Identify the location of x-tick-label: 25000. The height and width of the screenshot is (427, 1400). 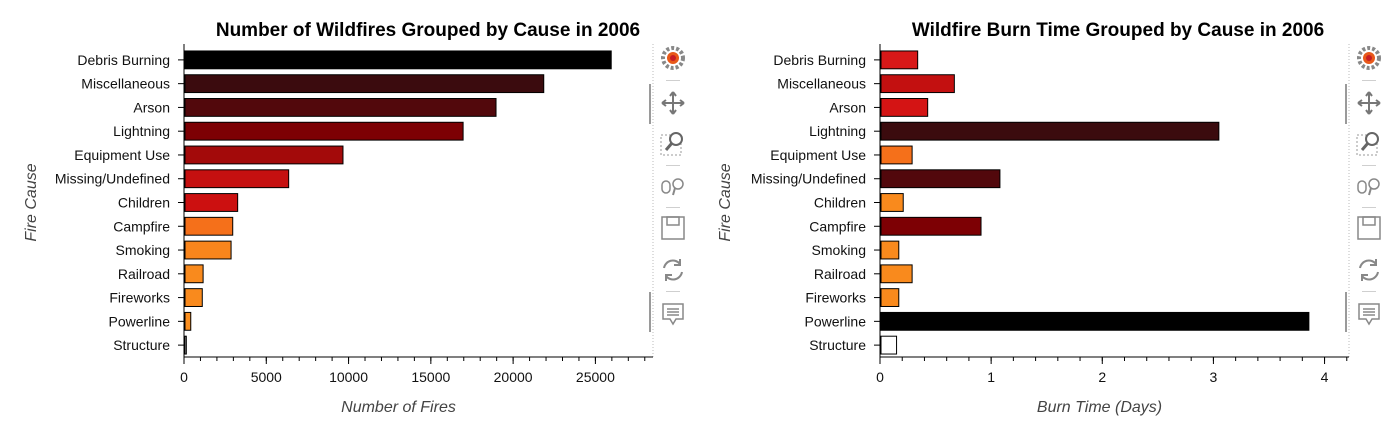
(595, 377).